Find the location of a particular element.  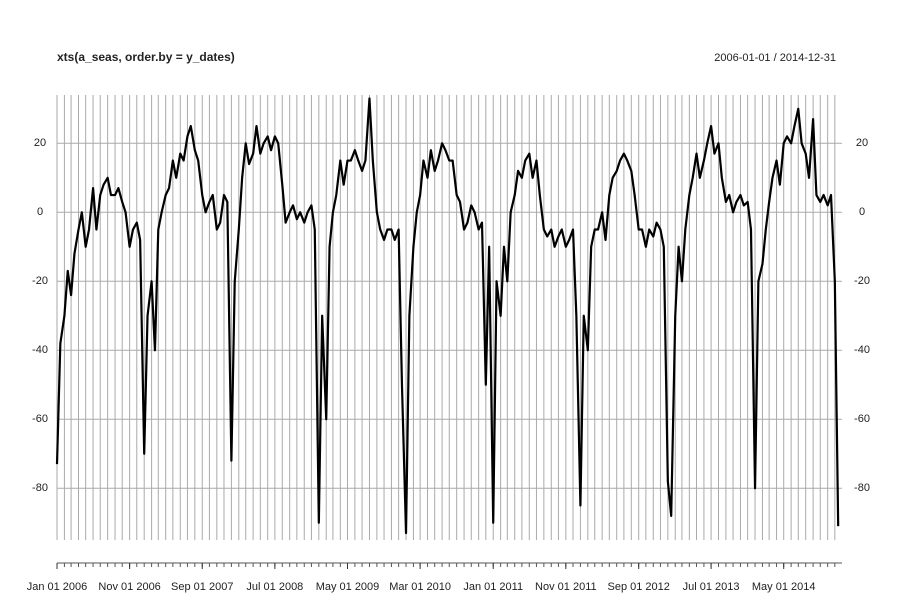

x-tick-label: Nov 01 2006 is located at coordinates (129, 587).